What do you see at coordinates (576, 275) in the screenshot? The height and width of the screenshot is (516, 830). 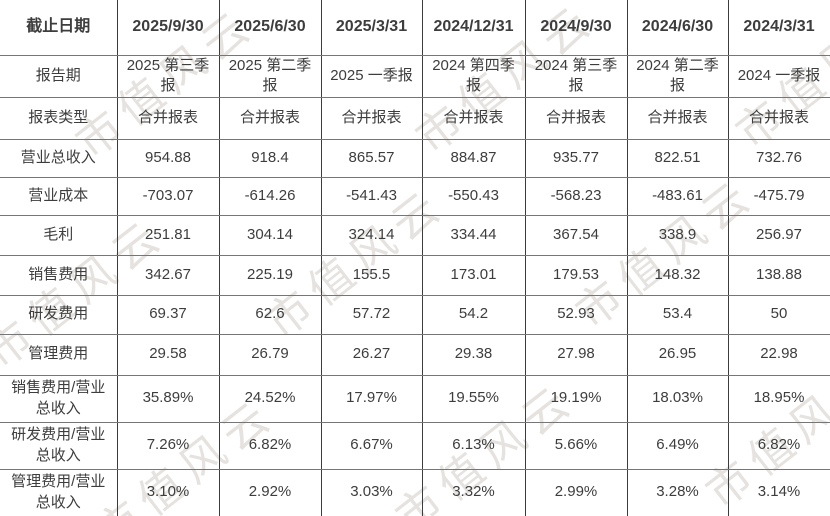 I see `cell: 179.53` at bounding box center [576, 275].